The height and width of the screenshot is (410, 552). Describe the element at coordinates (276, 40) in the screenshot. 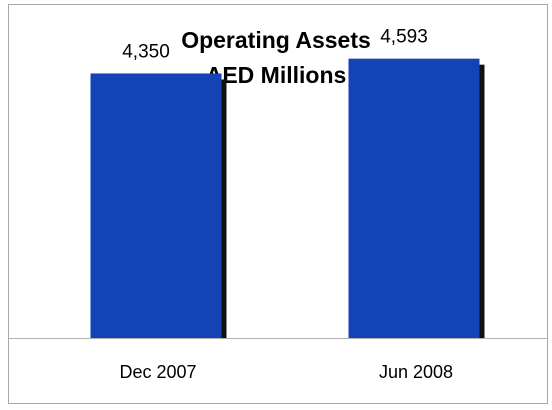

I see `chart-title: Operating Assets` at that location.